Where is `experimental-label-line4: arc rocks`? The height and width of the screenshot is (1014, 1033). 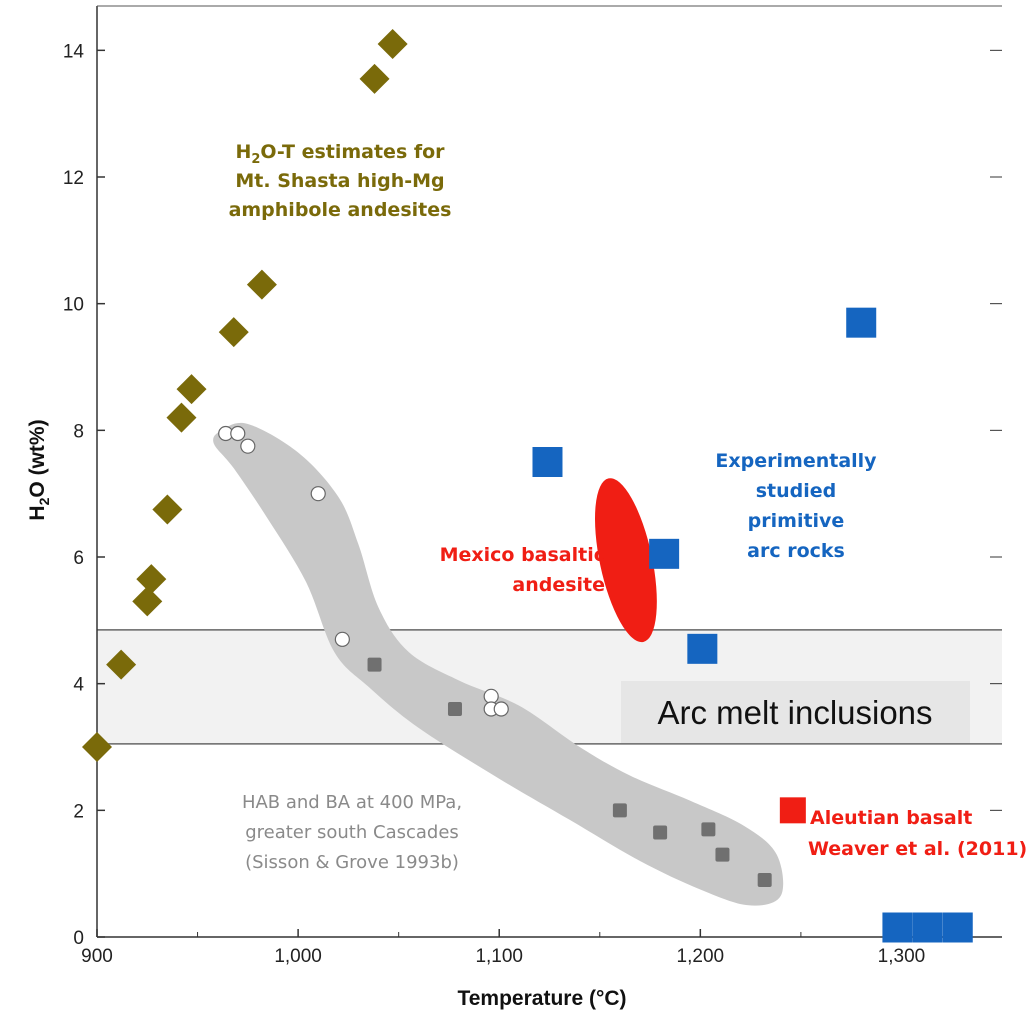
experimental-label-line4: arc rocks is located at coordinates (796, 551).